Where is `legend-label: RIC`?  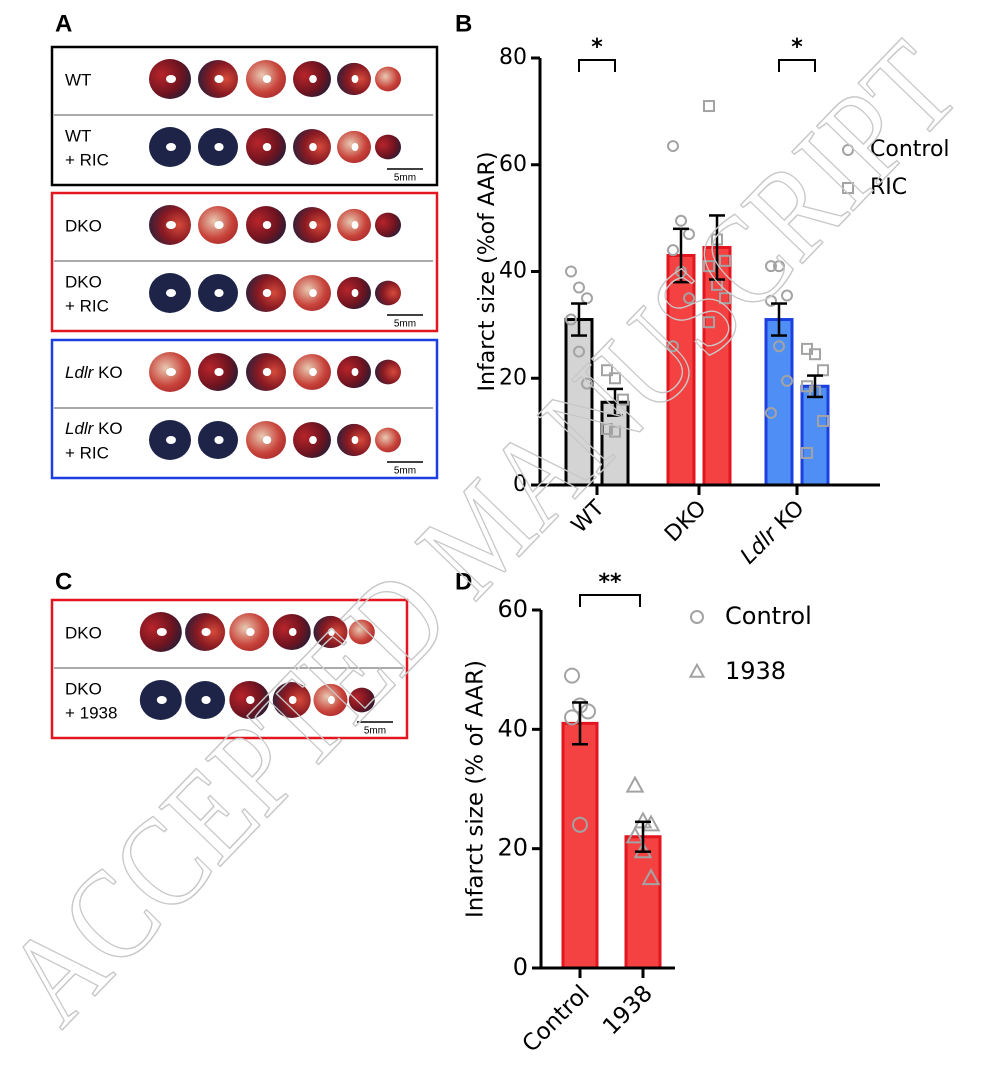
legend-label: RIC is located at coordinates (888, 187).